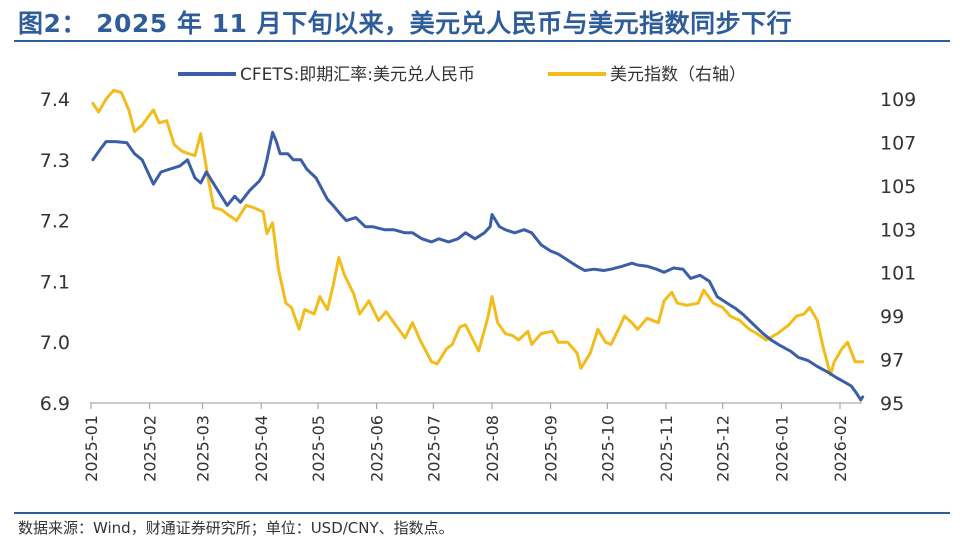 This screenshot has width=960, height=556. I want to click on y-left-tick-label: 7.0, so click(55, 343).